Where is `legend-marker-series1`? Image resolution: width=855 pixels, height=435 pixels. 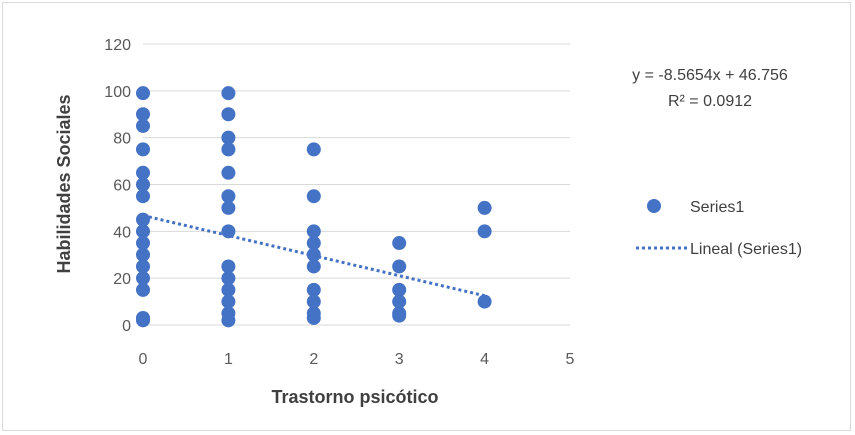 legend-marker-series1 is located at coordinates (654, 206).